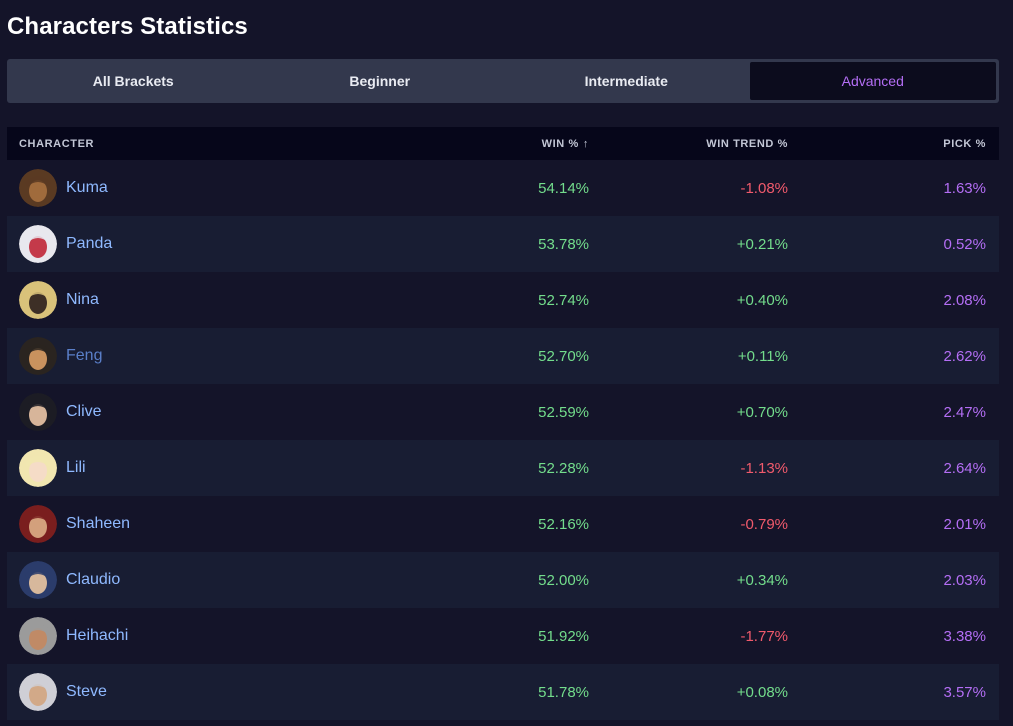 The height and width of the screenshot is (726, 1013). I want to click on character-cell: Claudio, so click(212, 580).